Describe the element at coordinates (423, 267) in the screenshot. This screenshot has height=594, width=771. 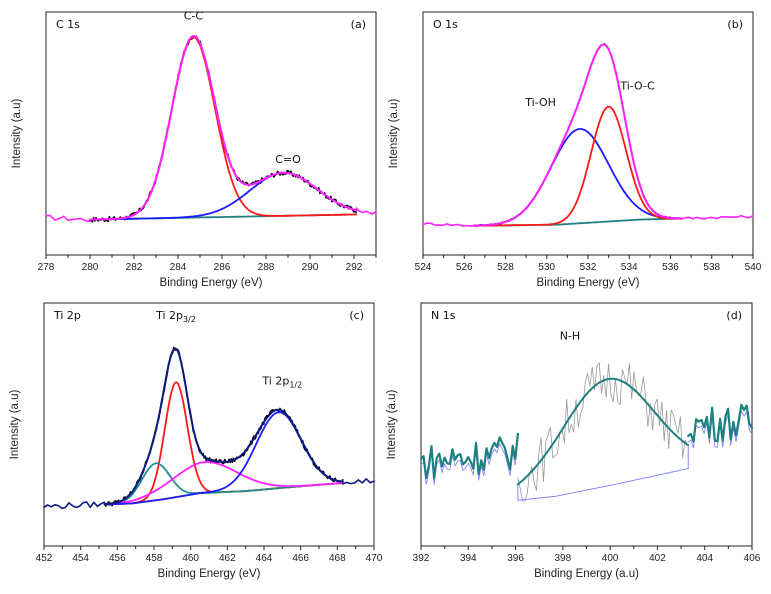
I see `x-tick-label: 524` at that location.